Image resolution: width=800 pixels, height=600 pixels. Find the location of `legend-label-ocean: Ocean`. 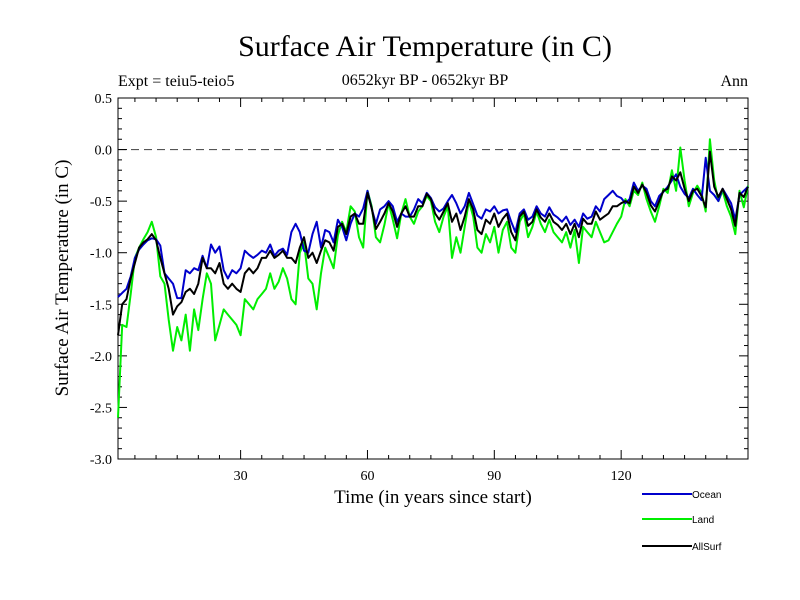

legend-label-ocean: Ocean is located at coordinates (706, 495).